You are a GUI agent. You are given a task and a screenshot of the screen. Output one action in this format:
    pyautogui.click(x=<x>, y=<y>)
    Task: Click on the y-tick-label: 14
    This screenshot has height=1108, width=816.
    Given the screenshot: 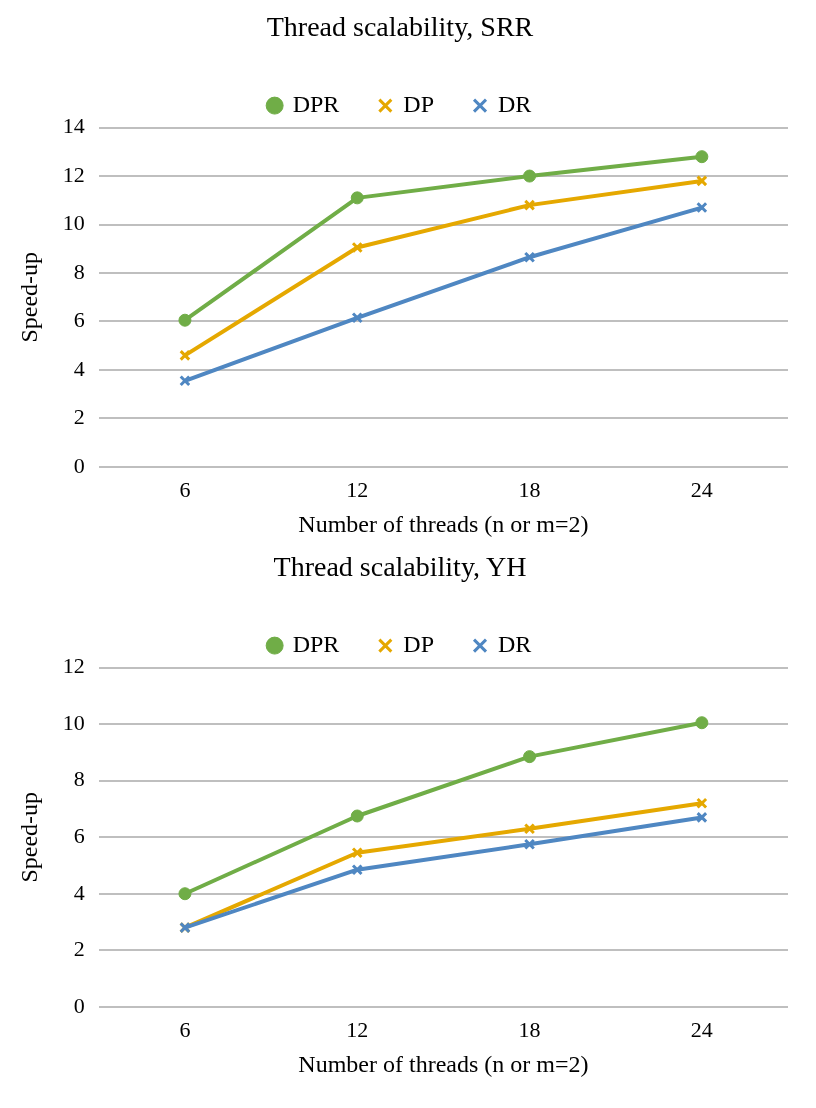 What is the action you would take?
    pyautogui.click(x=73, y=126)
    